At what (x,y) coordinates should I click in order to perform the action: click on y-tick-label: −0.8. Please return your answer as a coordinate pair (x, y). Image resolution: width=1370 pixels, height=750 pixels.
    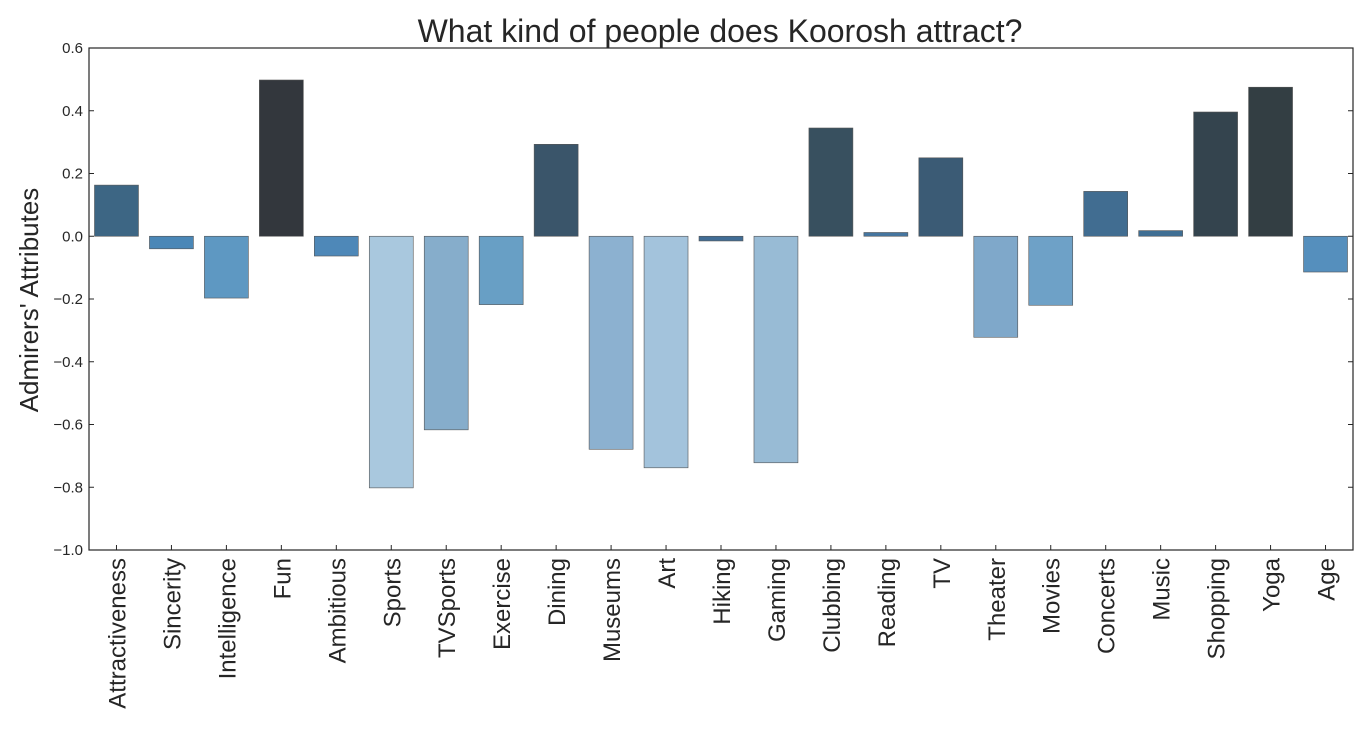
    Looking at the image, I should click on (68, 487).